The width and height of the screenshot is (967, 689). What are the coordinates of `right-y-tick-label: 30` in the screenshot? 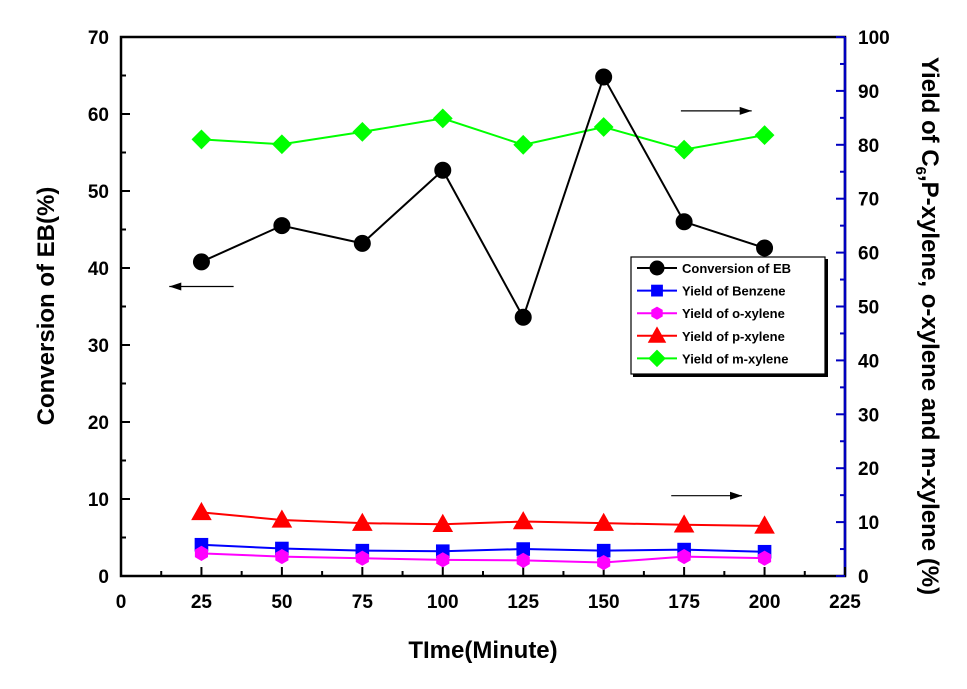 It's located at (868, 415).